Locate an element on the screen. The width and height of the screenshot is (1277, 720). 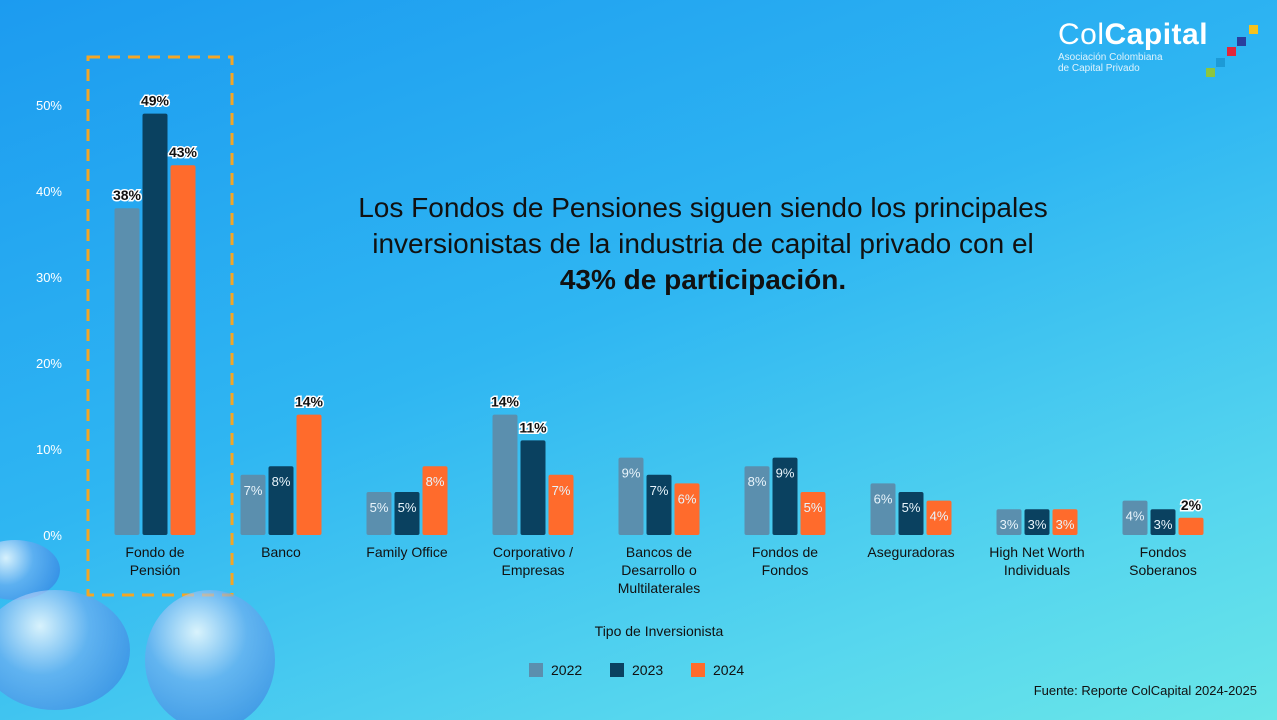
x-tick-label: Soberanos is located at coordinates (1163, 570).